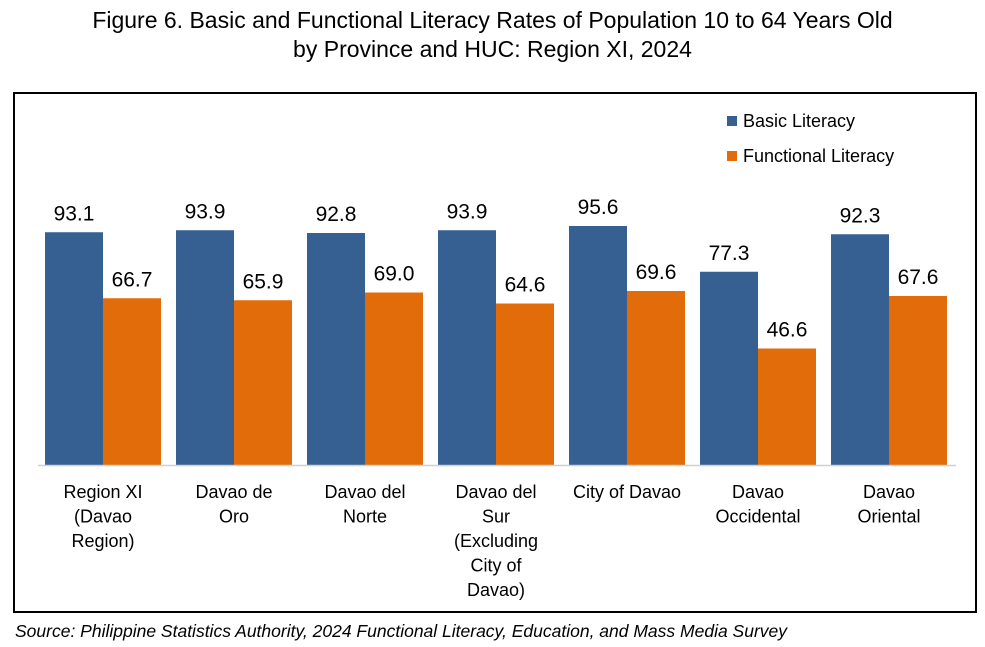  I want to click on x-tick-label: City of Davao, so click(627, 492).